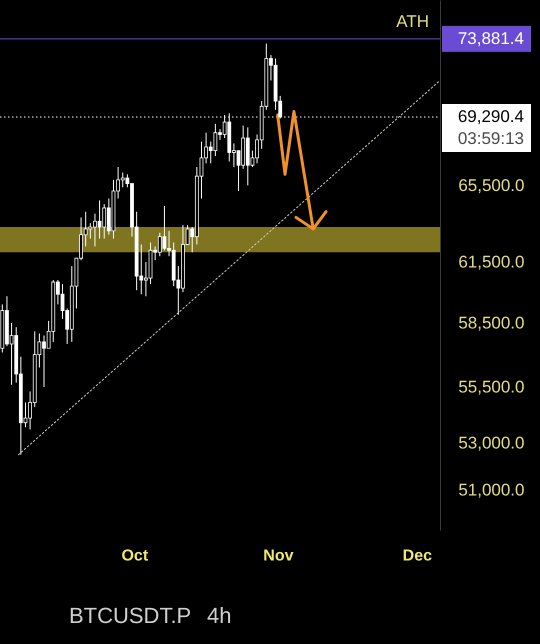 This screenshot has height=644, width=540. I want to click on annotation: ATH, so click(412, 21).